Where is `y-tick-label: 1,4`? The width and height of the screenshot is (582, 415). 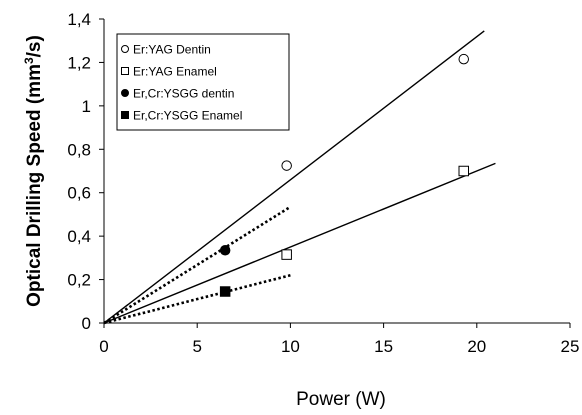
y-tick-label: 1,4 is located at coordinates (79, 19).